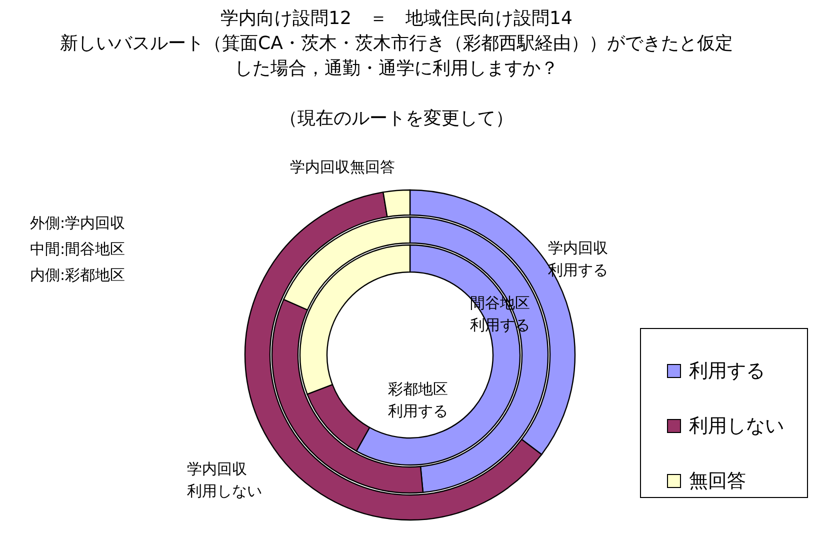 The height and width of the screenshot is (545, 823). I want to click on text: 外側:学内回収, so click(78, 223).